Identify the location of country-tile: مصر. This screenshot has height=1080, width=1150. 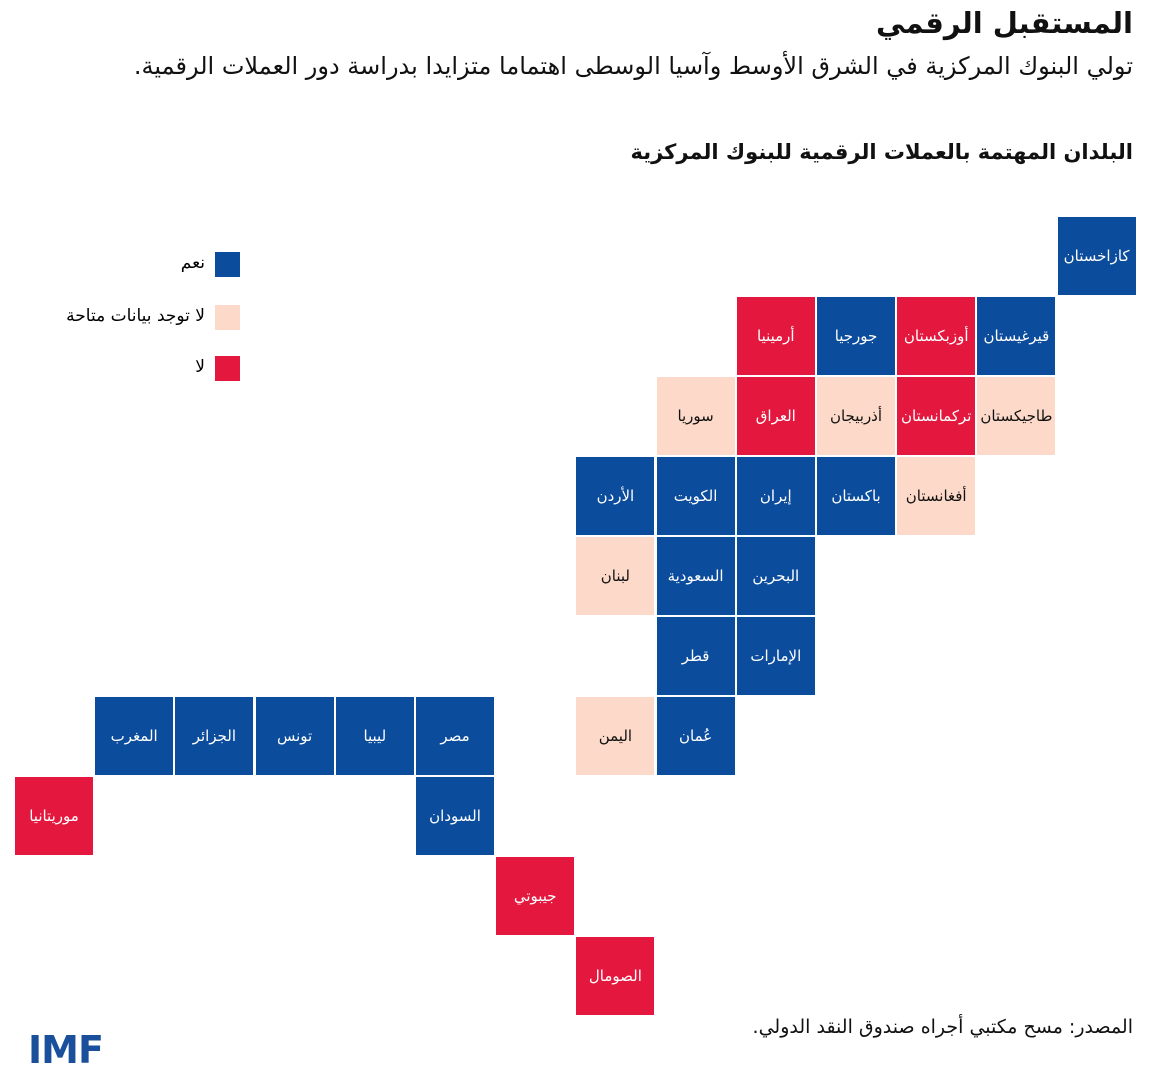
(455, 736).